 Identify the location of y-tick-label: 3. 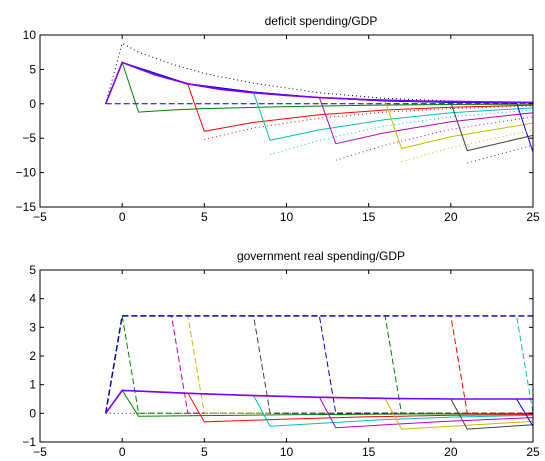
(32, 327).